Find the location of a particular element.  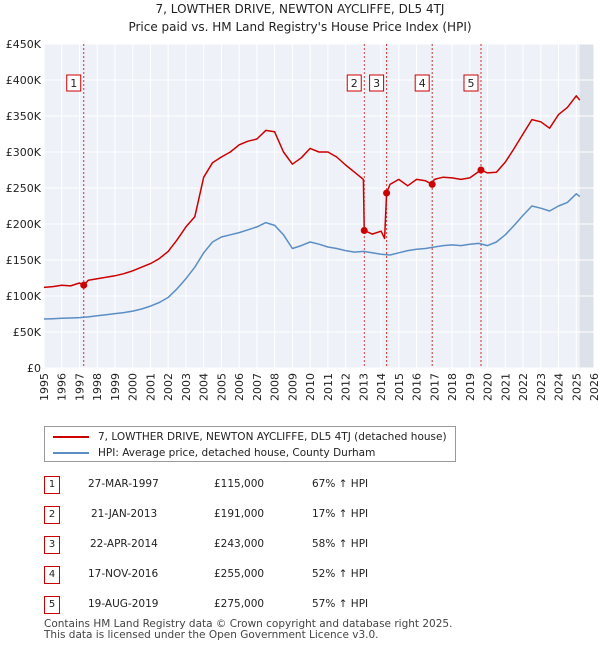

table-row: 2 21-JAN-2013 £191,000 17% ↑ HPI is located at coordinates (254, 515).